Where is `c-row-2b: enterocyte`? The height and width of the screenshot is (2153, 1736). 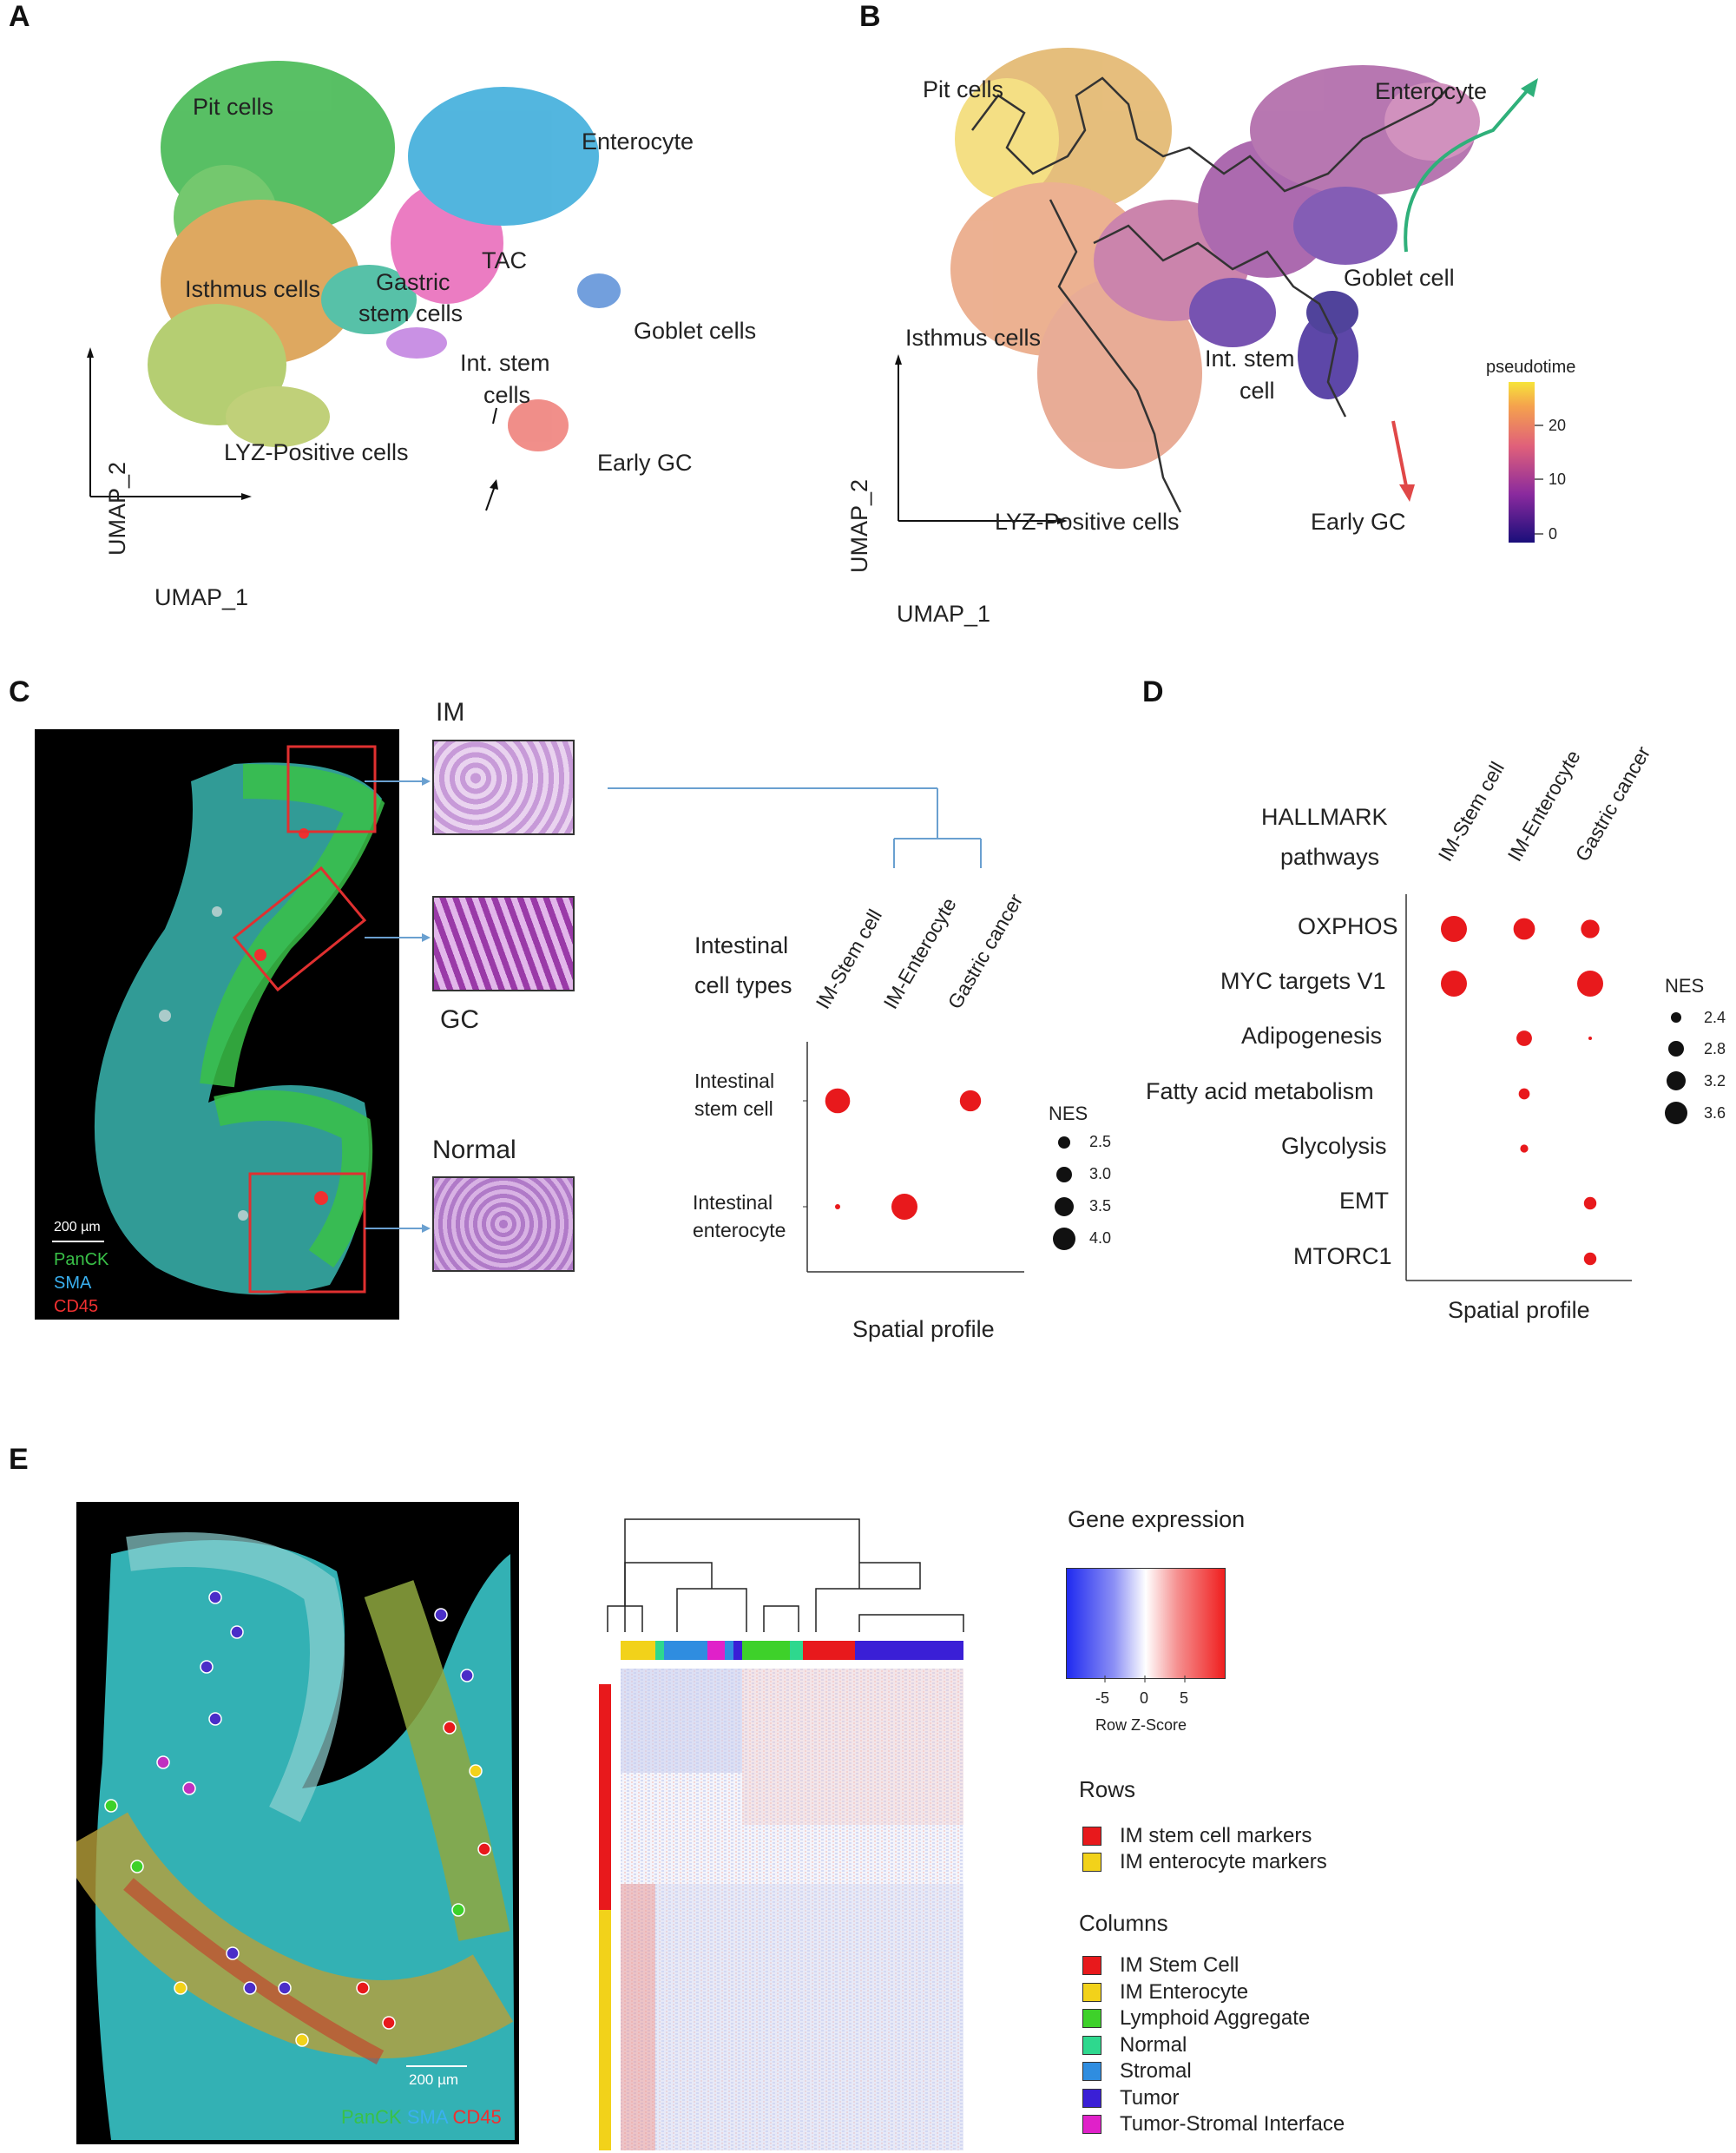 c-row-2b: enterocyte is located at coordinates (739, 1230).